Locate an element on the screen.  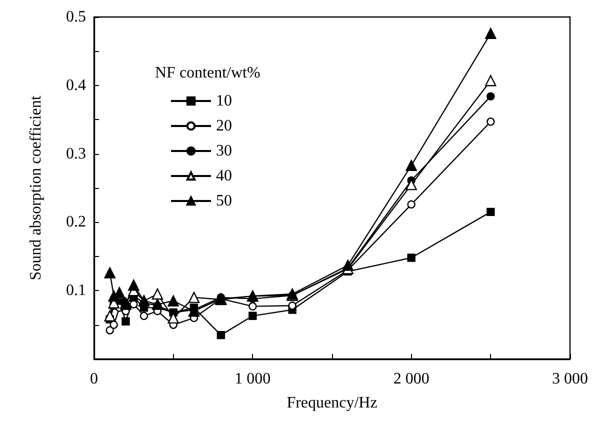
legend-label: 30 is located at coordinates (224, 151).